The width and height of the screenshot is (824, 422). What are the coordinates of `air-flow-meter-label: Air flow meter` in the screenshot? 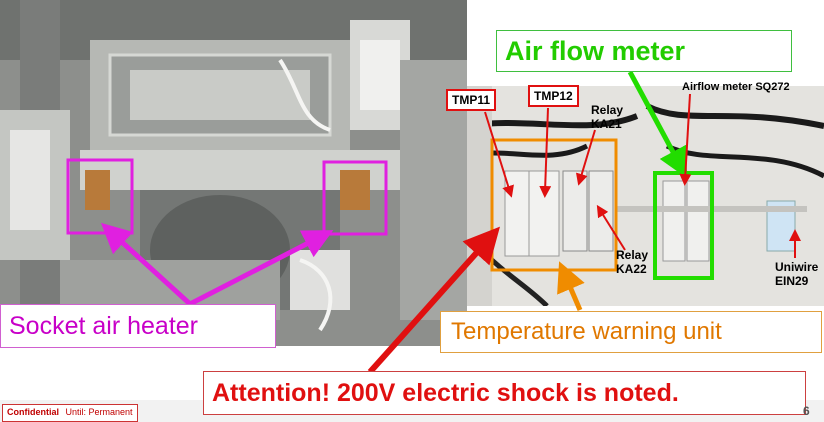 It's located at (644, 51).